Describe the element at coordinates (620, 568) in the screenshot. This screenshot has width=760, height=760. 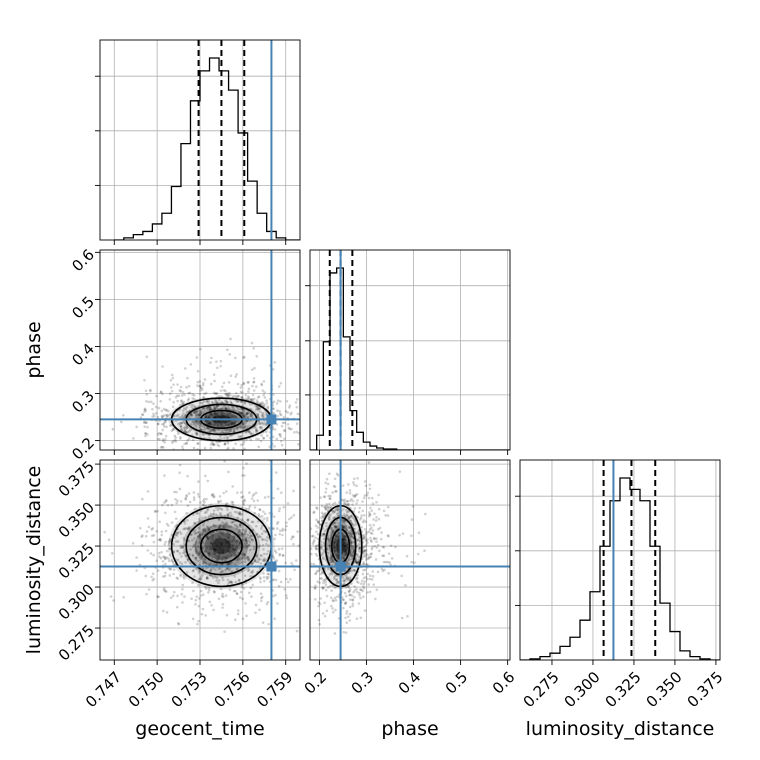
I see `histogram-step-luminosity_distance` at that location.